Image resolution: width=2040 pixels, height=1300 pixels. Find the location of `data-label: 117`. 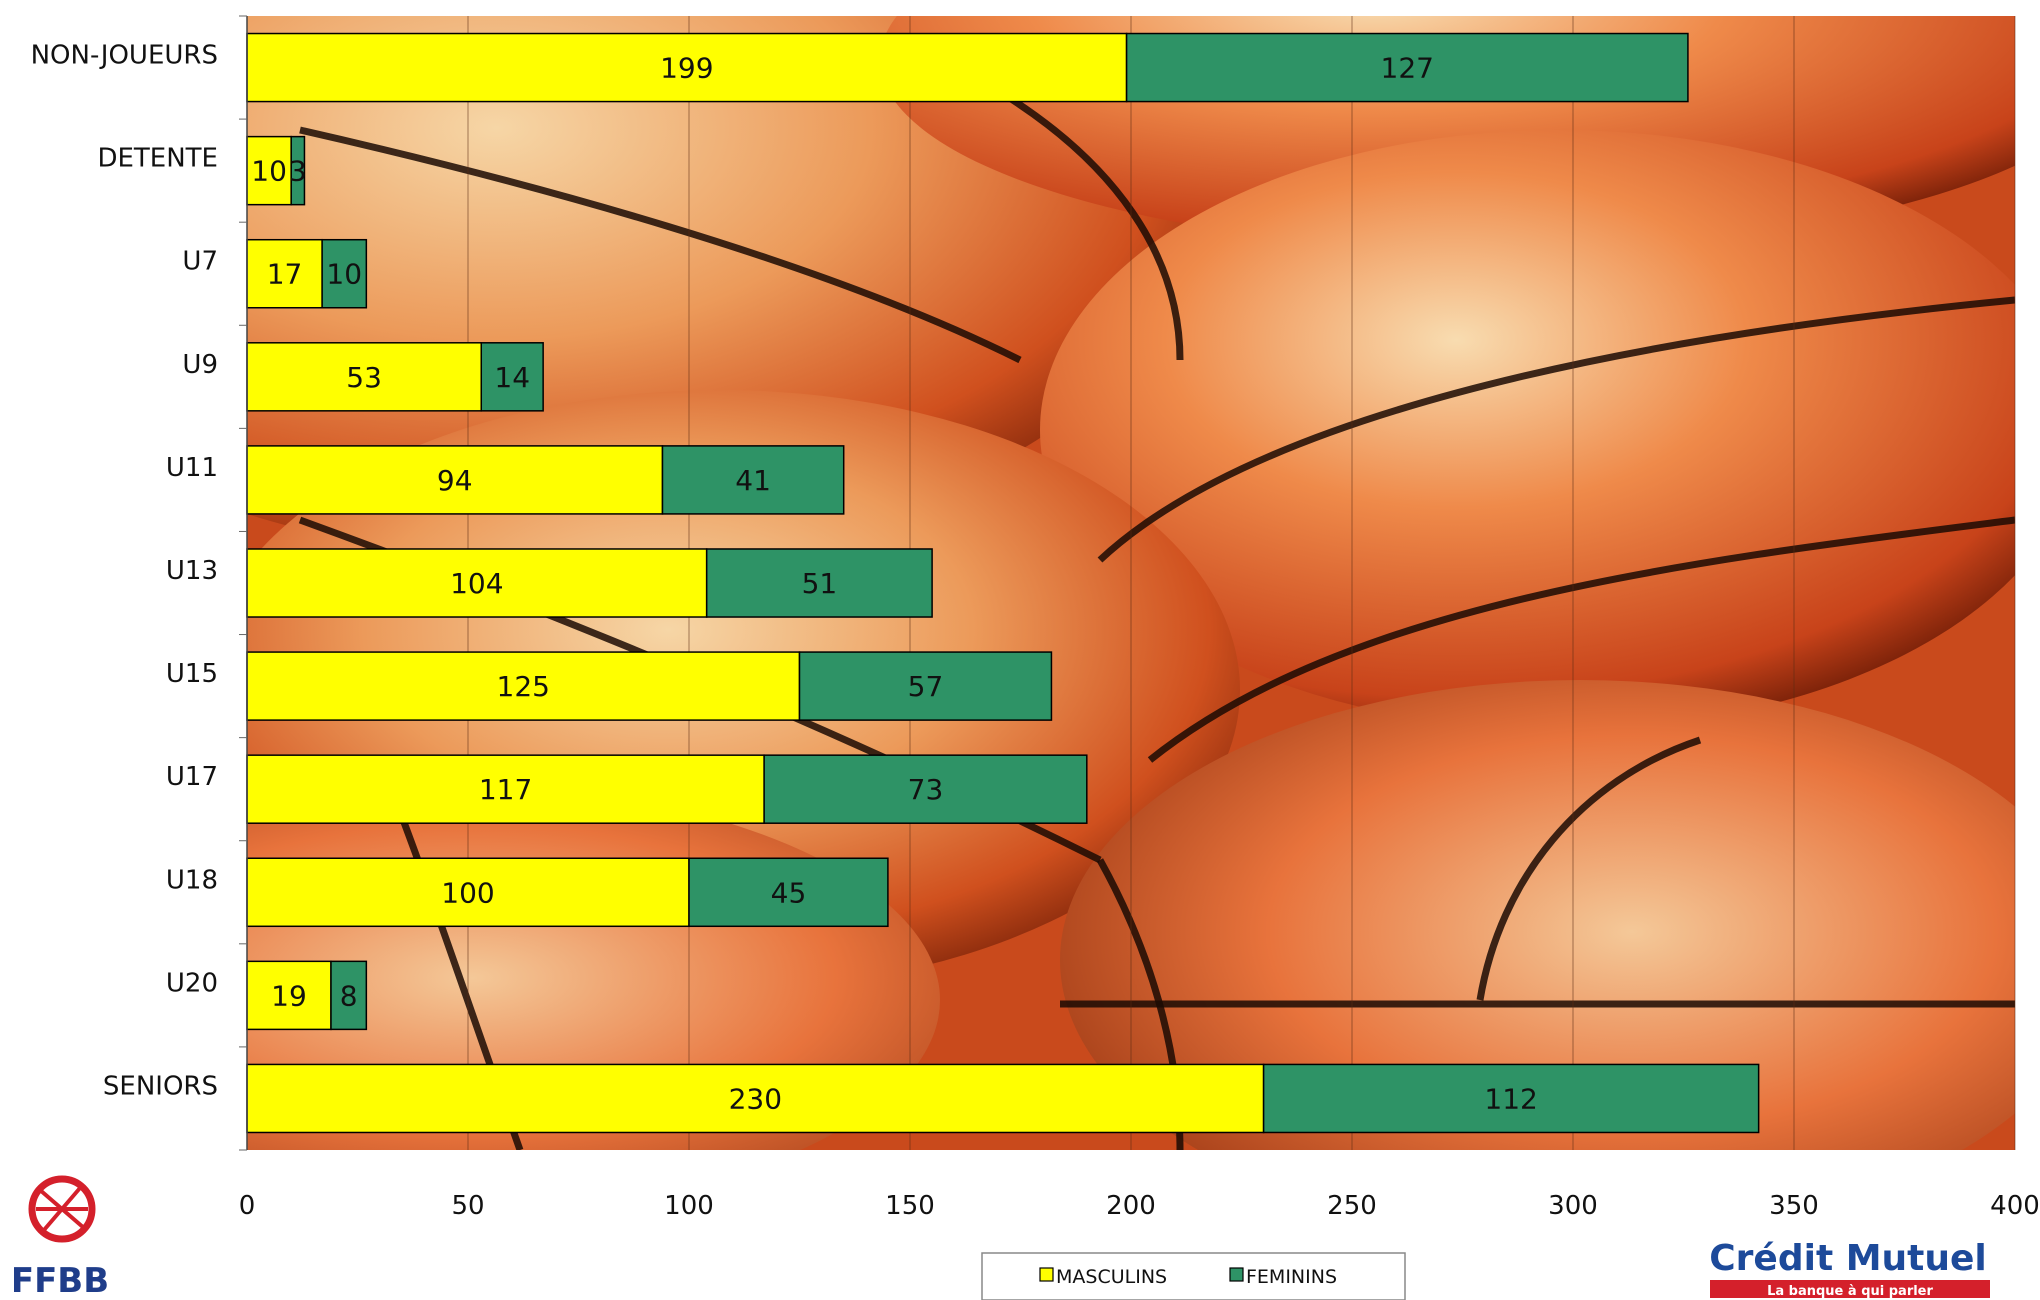

data-label: 117 is located at coordinates (505, 789).